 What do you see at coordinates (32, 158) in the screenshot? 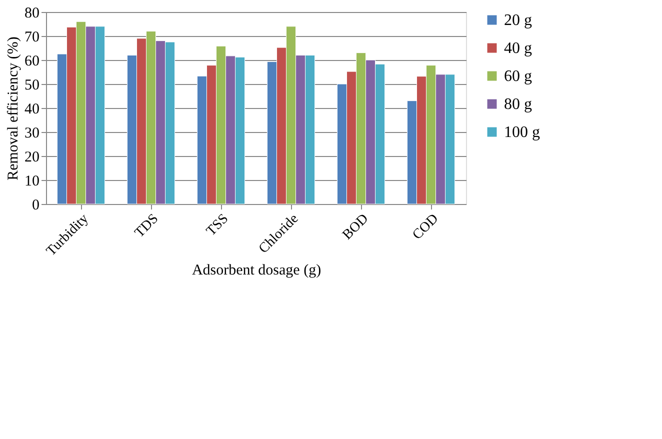
I see `y-tick-label: 20` at bounding box center [32, 158].